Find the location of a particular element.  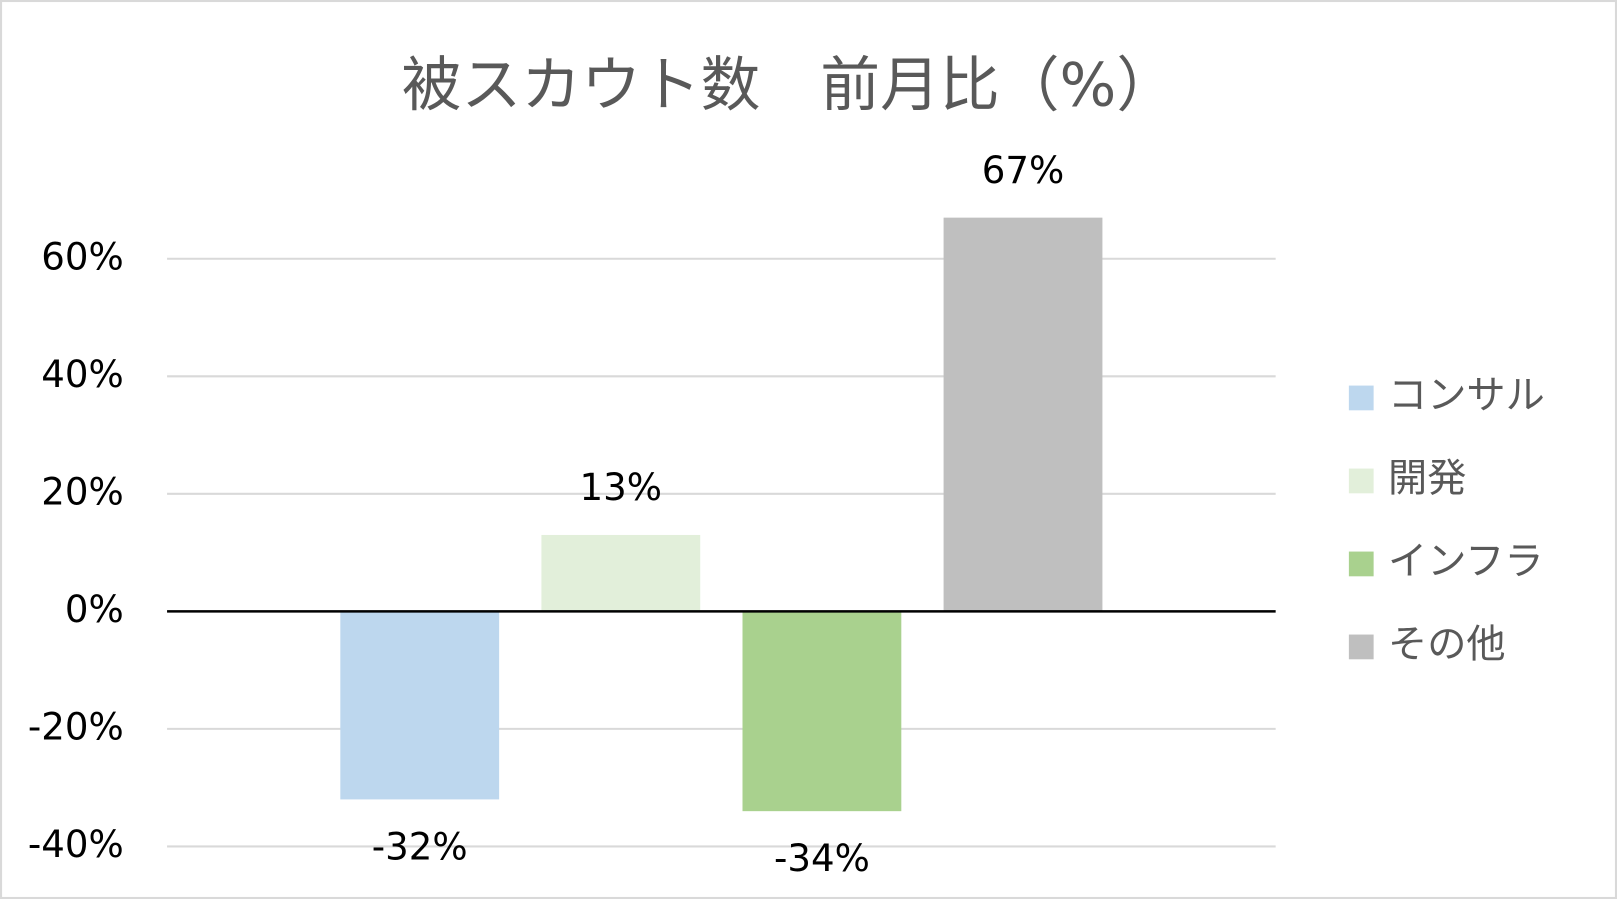

data-label: -34% is located at coordinates (822, 858).